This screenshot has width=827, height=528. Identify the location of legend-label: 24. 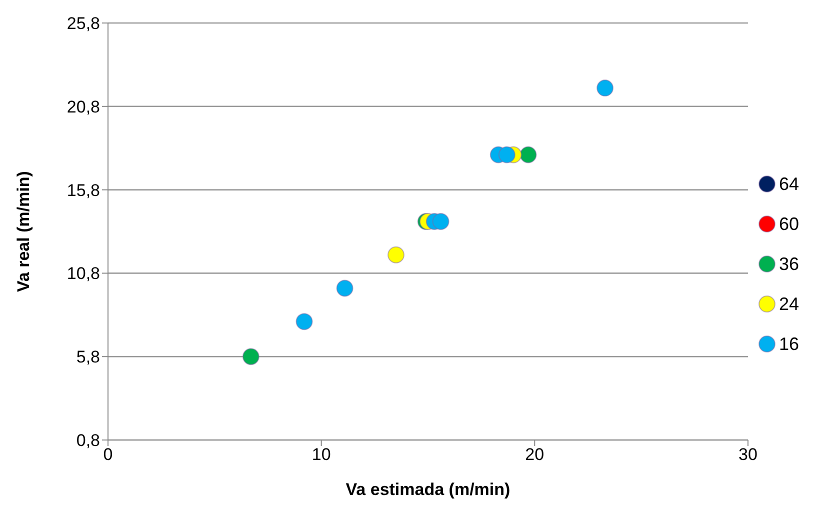
(788, 304).